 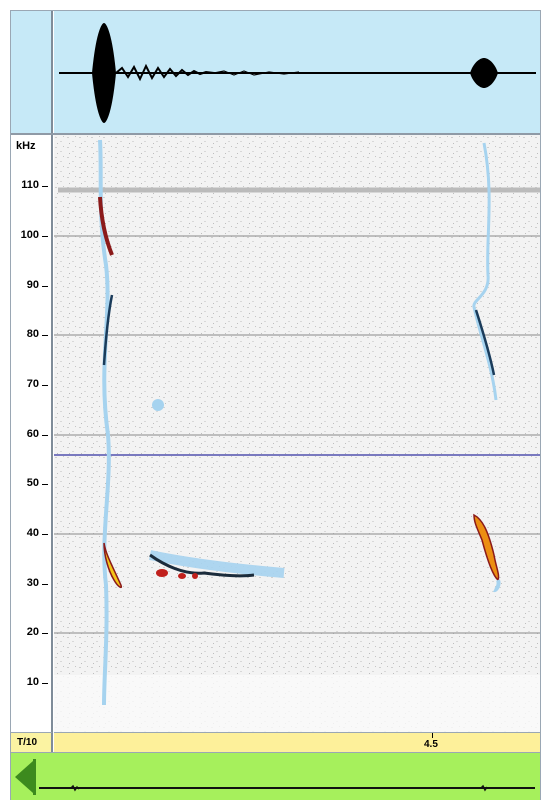 What do you see at coordinates (32, 632) in the screenshot?
I see `frequency-tick-label: 20` at bounding box center [32, 632].